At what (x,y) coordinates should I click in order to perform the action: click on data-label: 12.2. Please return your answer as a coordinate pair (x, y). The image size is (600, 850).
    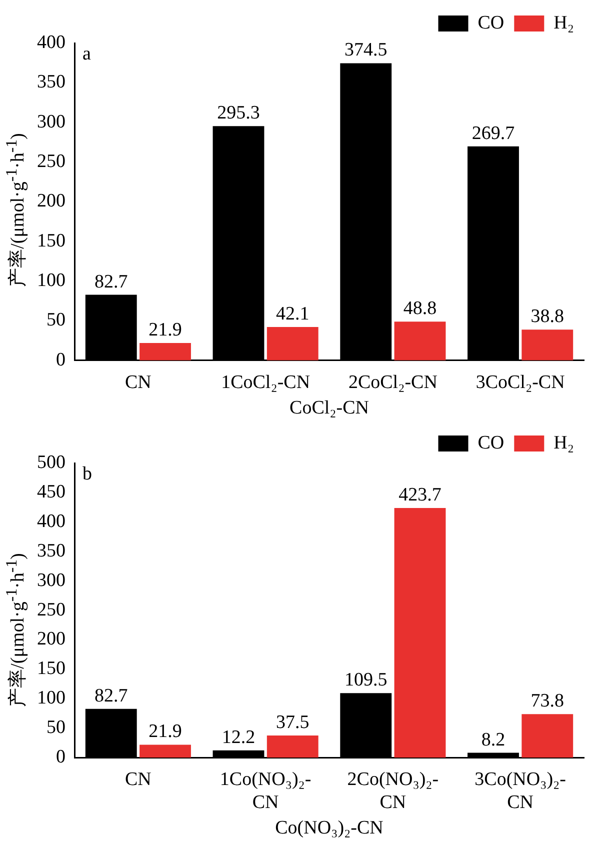
    Looking at the image, I should click on (239, 737).